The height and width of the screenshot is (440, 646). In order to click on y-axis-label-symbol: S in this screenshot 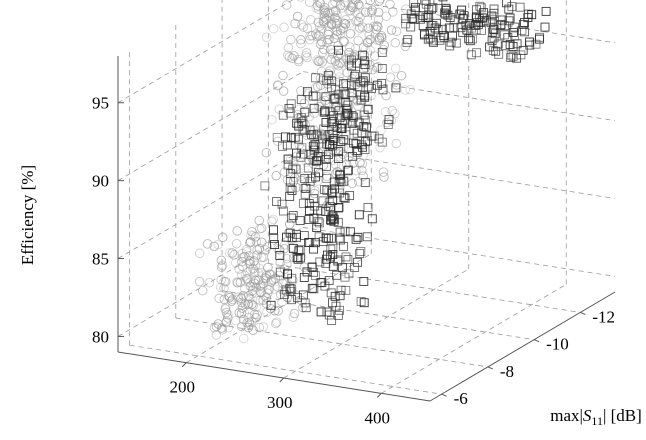, I will do `click(587, 415)`.